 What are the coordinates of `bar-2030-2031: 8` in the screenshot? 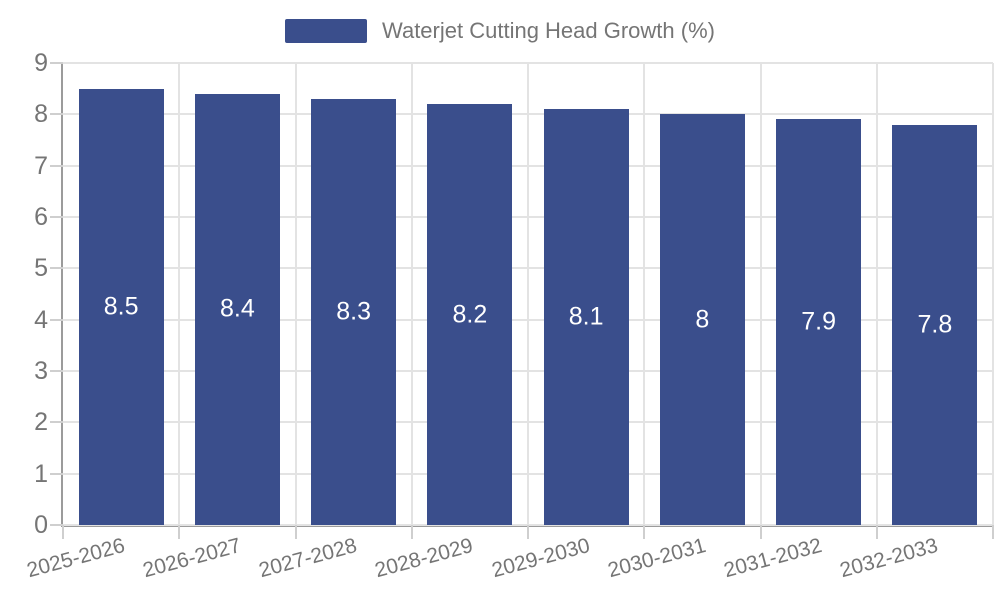 It's located at (702, 319).